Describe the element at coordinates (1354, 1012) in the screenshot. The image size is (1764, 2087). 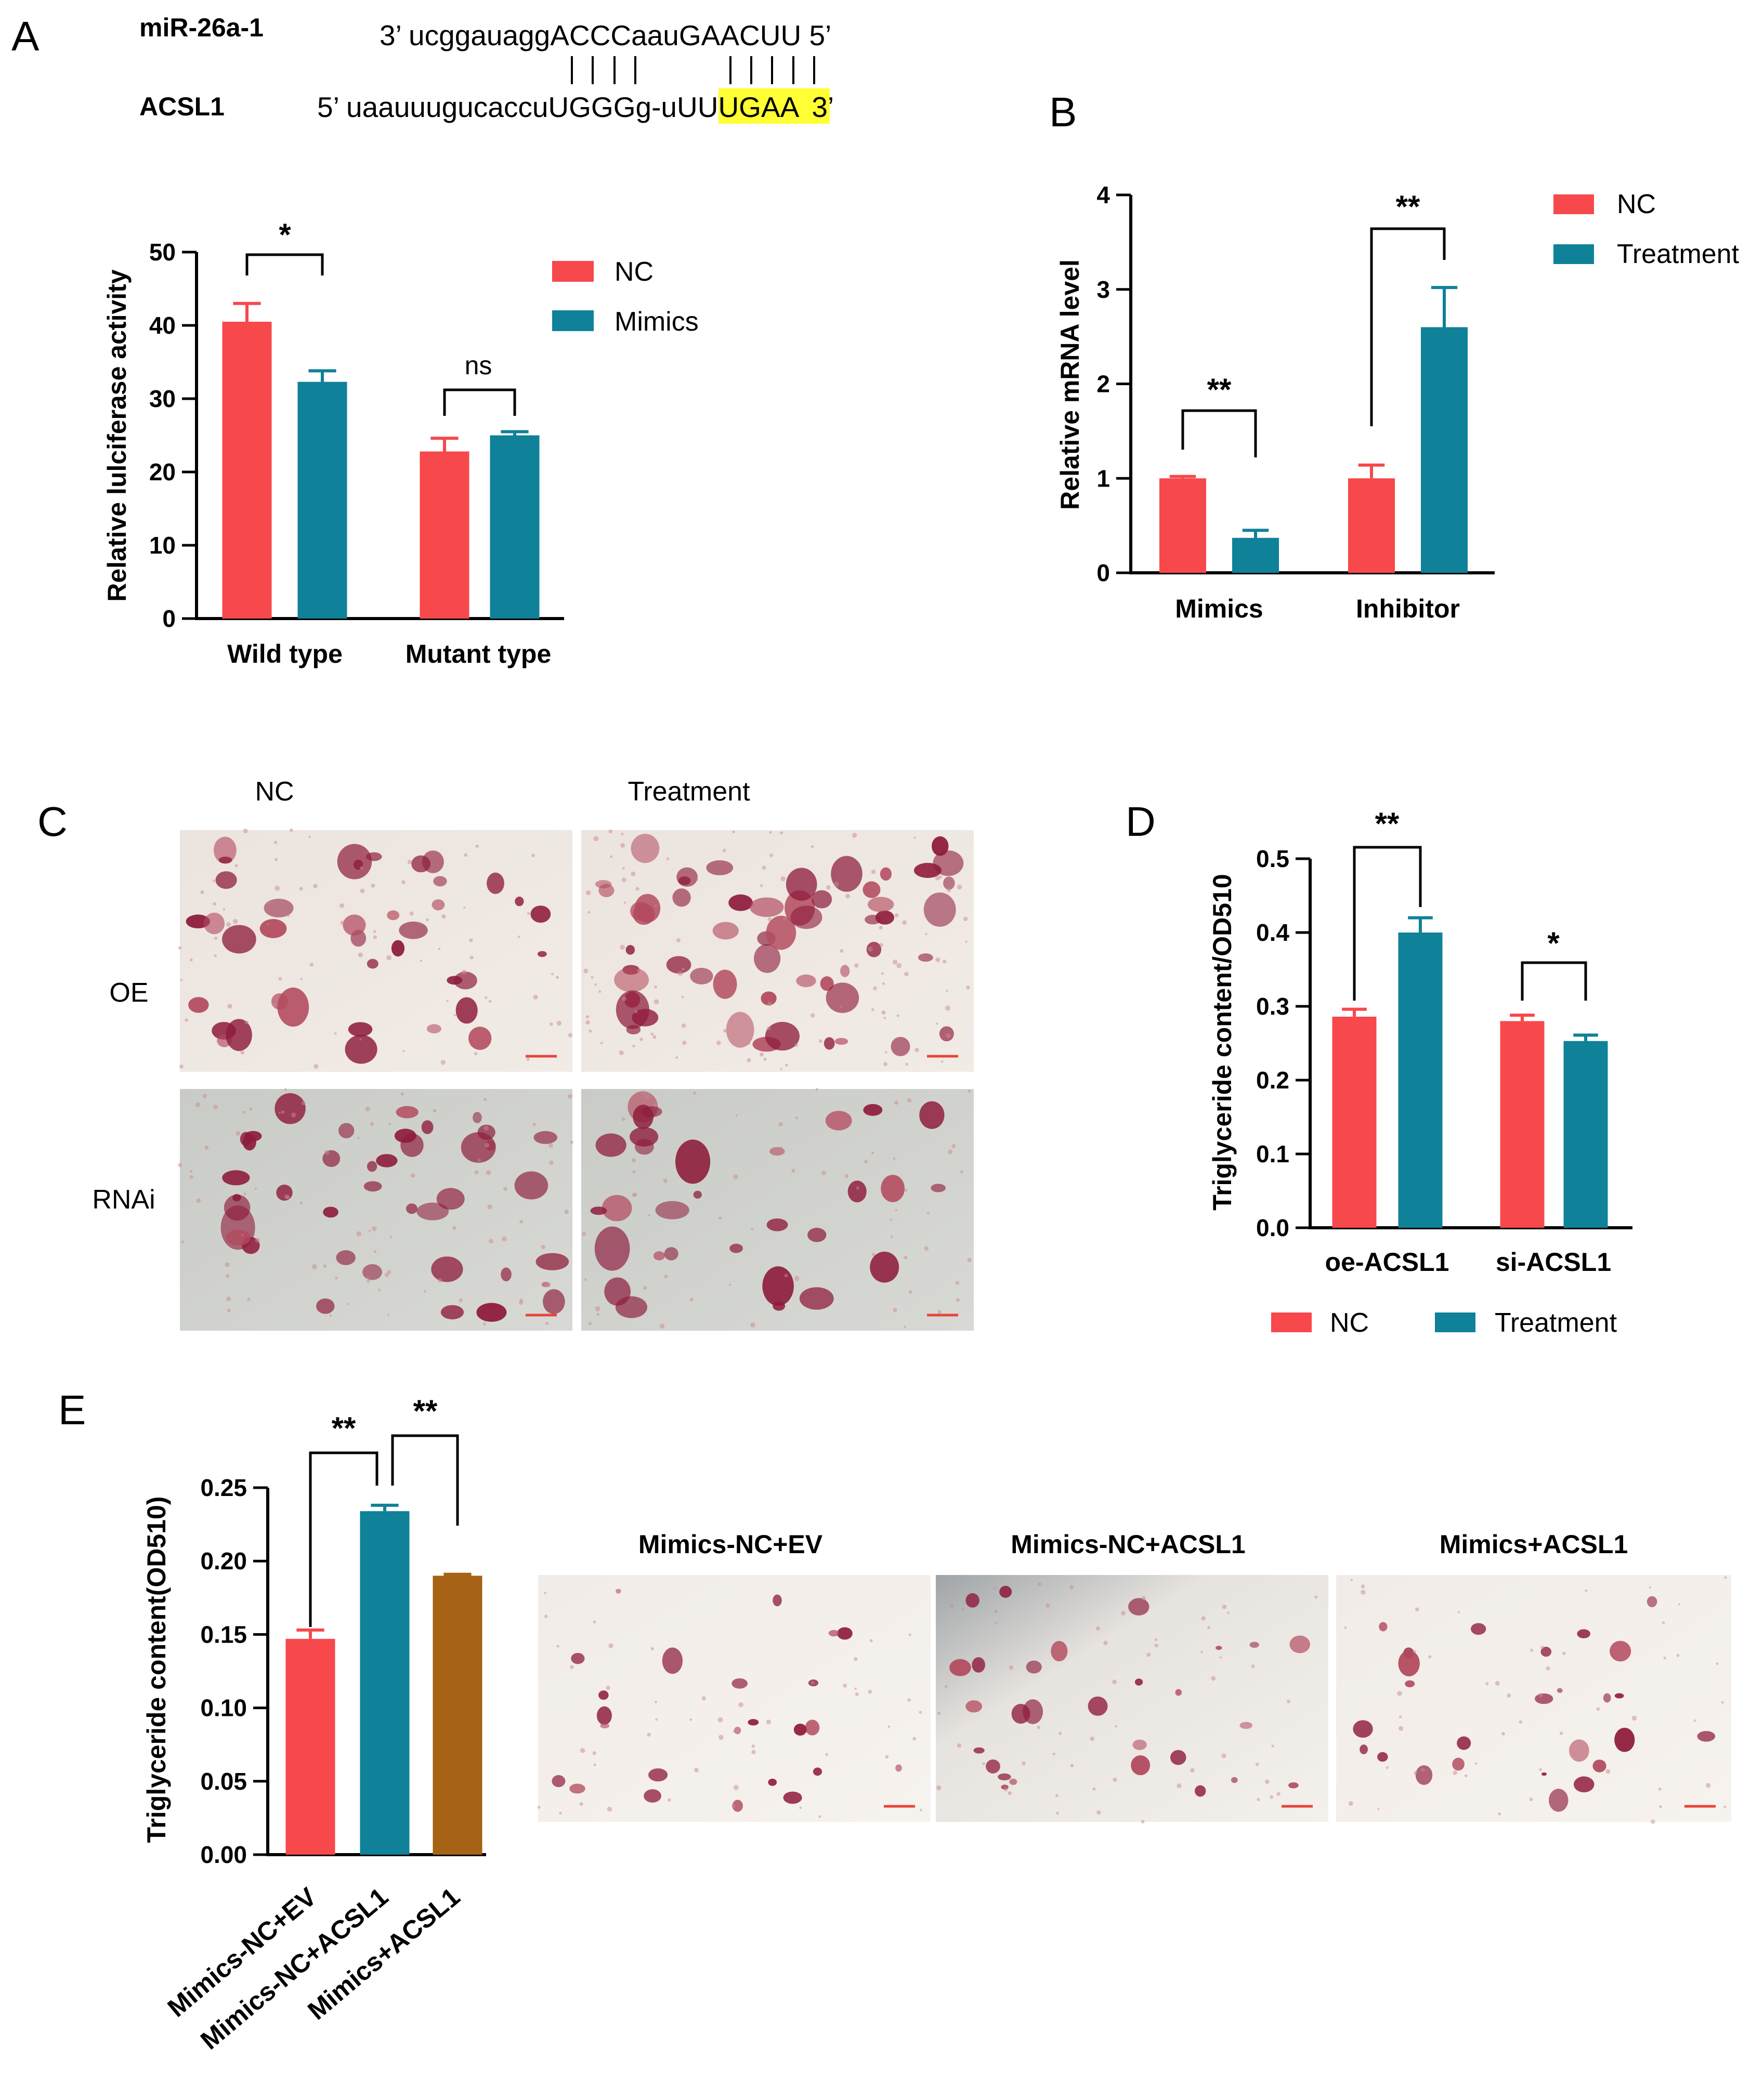
I see `chart-d-bar-nc-error-bar` at that location.